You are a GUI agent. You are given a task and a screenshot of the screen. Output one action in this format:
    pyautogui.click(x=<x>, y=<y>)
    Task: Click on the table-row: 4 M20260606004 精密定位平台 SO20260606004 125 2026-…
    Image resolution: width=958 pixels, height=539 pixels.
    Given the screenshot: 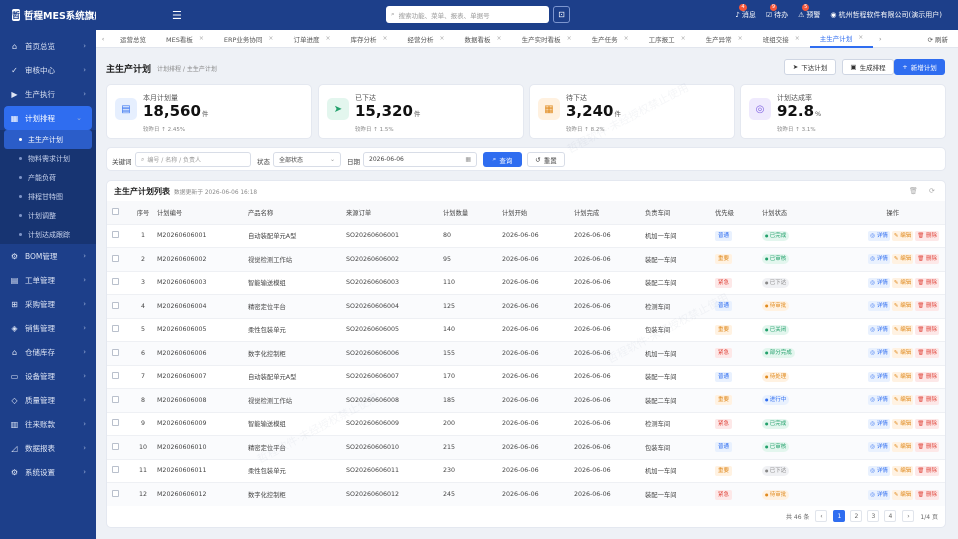 What is the action you would take?
    pyautogui.click(x=526, y=306)
    